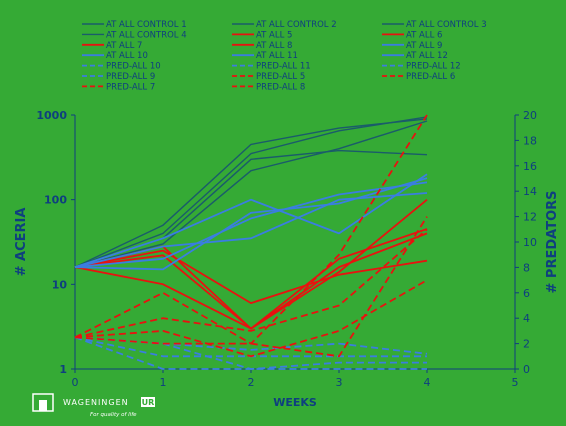  Describe the element at coordinates (280, 77) in the screenshot. I see `legend-label: PRED-ALL 5` at that location.